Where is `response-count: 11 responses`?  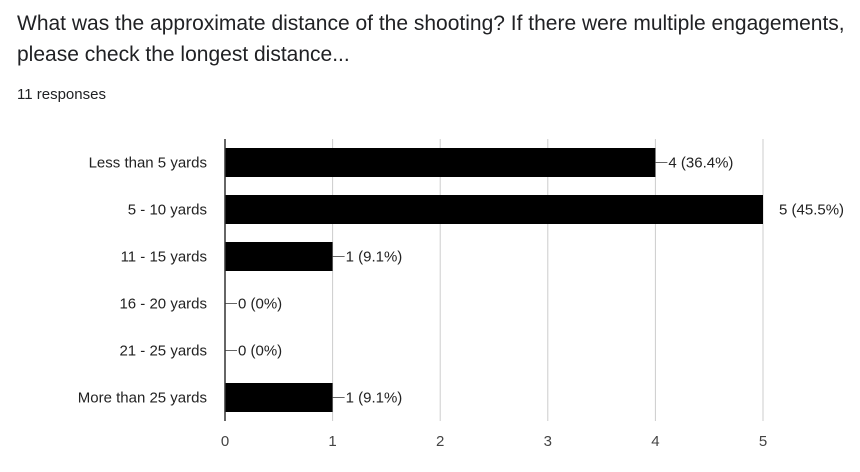
response-count: 11 responses is located at coordinates (61, 94).